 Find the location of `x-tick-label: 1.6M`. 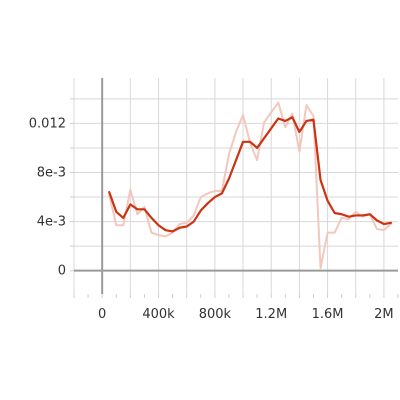

x-tick-label: 1.6M is located at coordinates (328, 314).